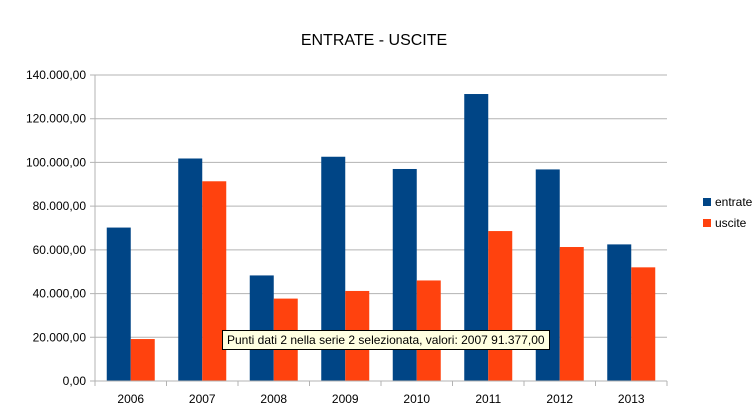  What do you see at coordinates (56, 75) in the screenshot?
I see `y-tick-label: 140.000,00` at bounding box center [56, 75].